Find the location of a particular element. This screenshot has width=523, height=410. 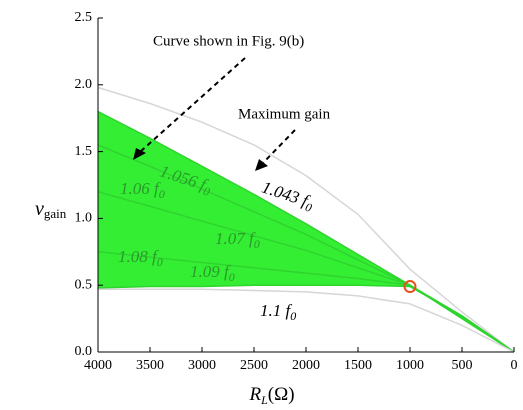

x-tick-label: 2500 is located at coordinates (254, 365).